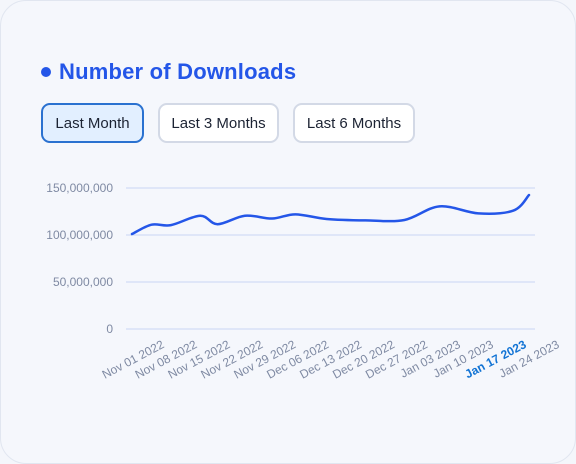 This screenshot has width=576, height=464. I want to click on title-dot-icon, so click(46, 72).